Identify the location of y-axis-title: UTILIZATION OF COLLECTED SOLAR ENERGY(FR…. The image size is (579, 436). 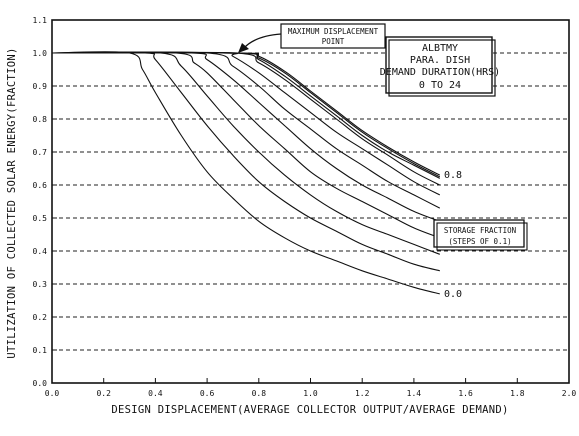
(12, 202).